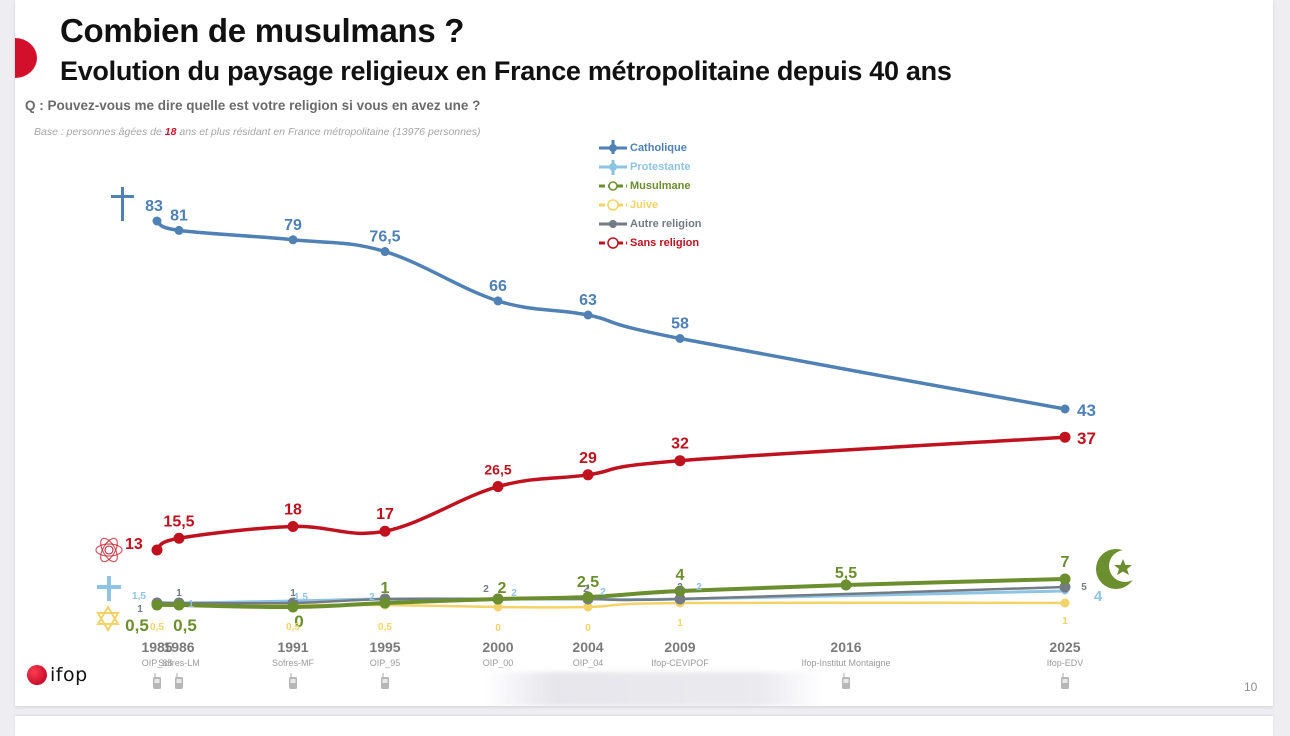 The width and height of the screenshot is (1290, 736). I want to click on base-prefix: Base : personnes âgées de, so click(99, 132).